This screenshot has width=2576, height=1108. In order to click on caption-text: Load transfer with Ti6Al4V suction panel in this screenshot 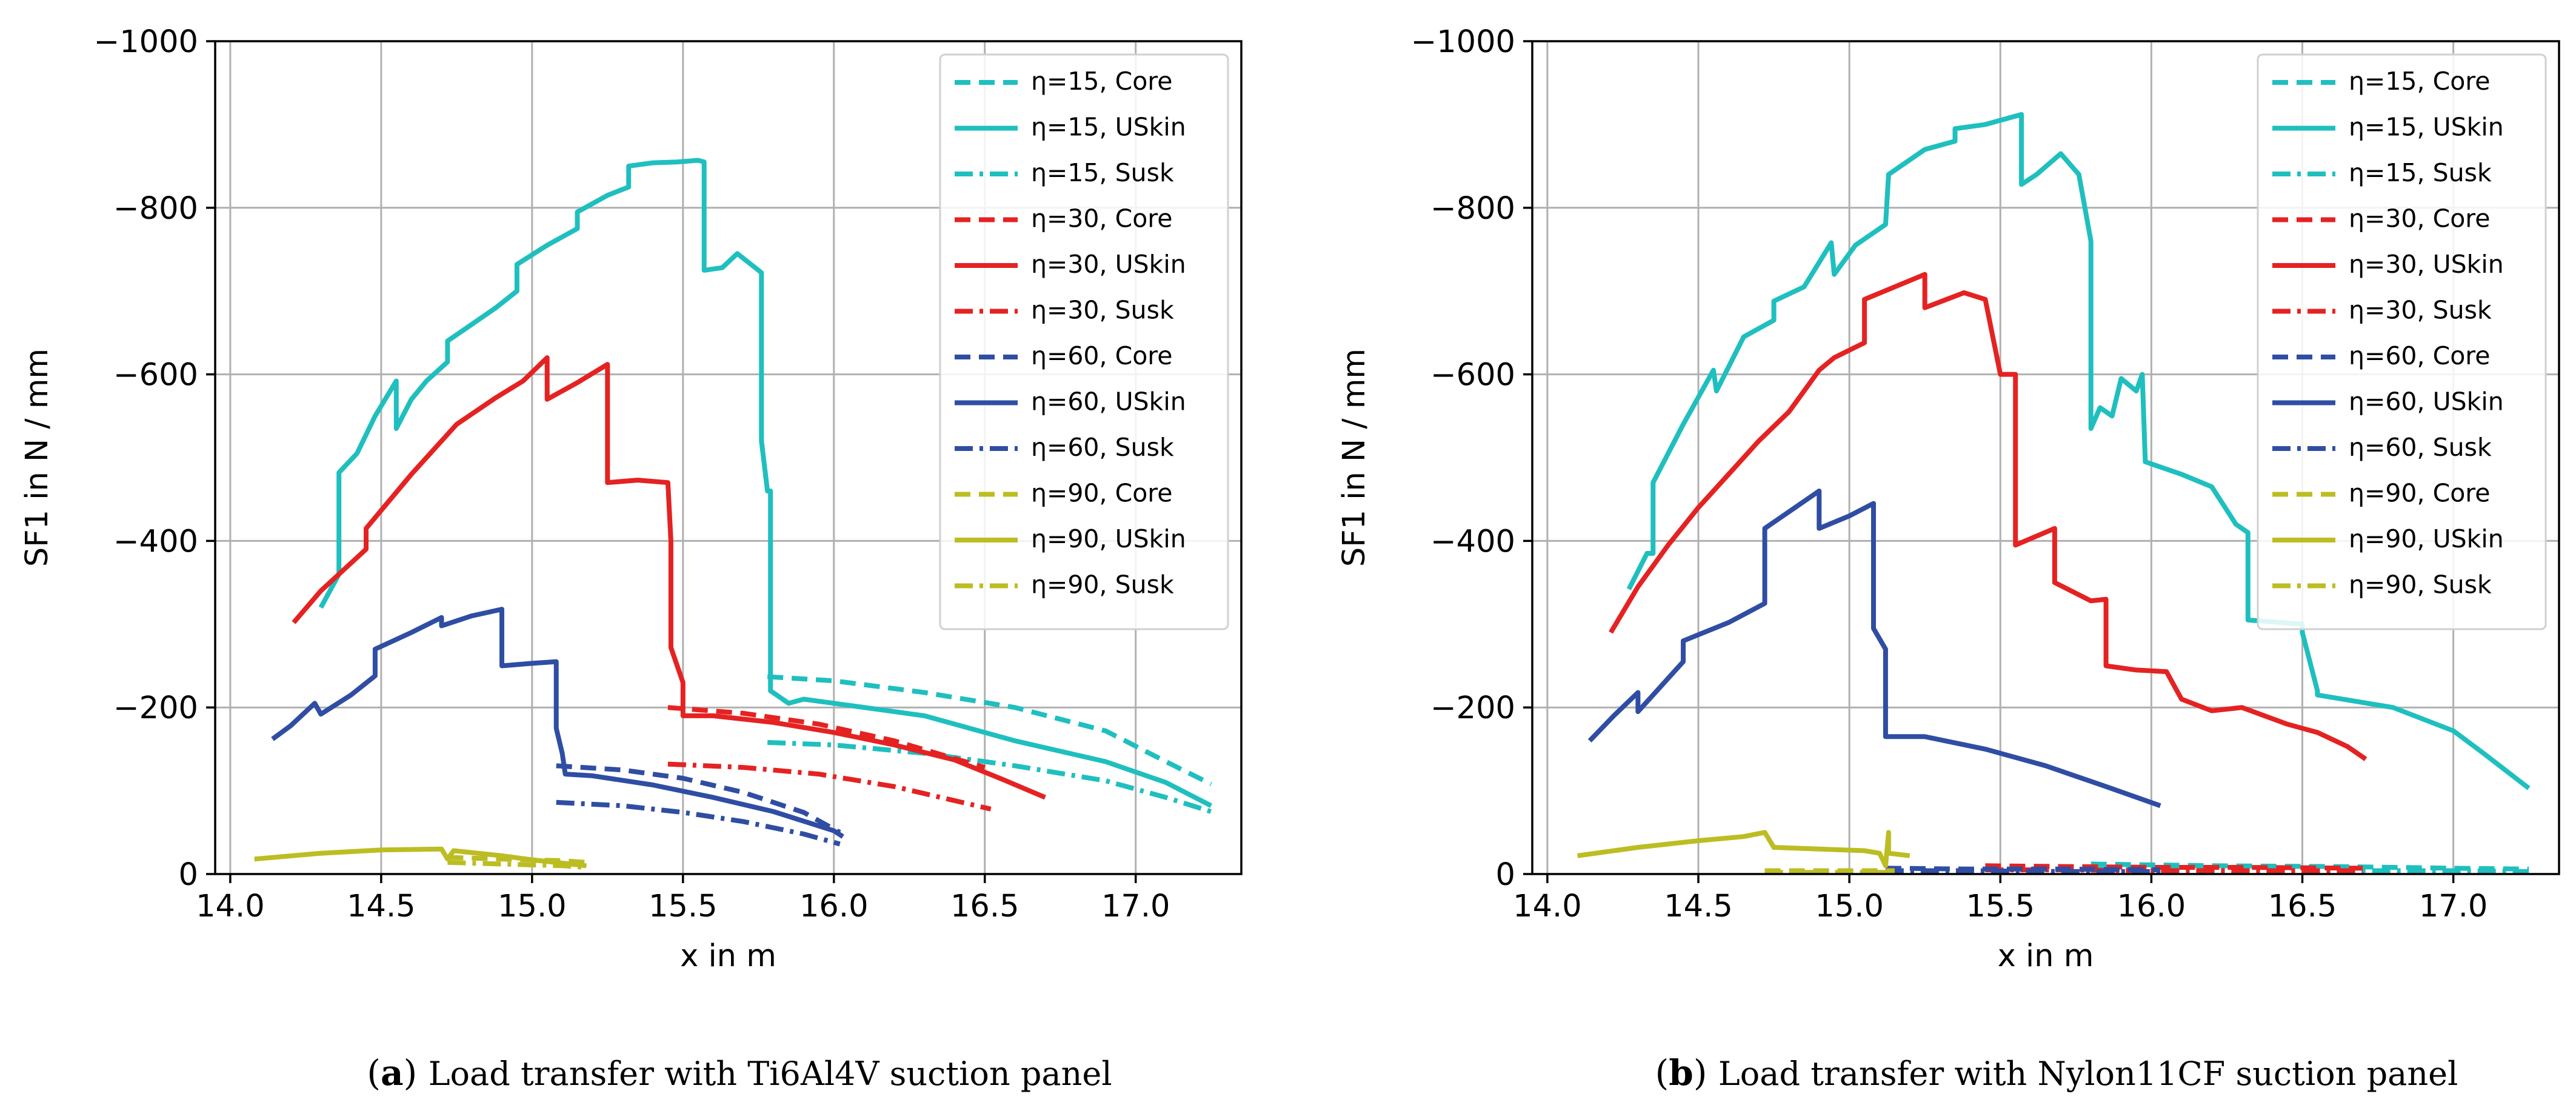, I will do `click(770, 1074)`.